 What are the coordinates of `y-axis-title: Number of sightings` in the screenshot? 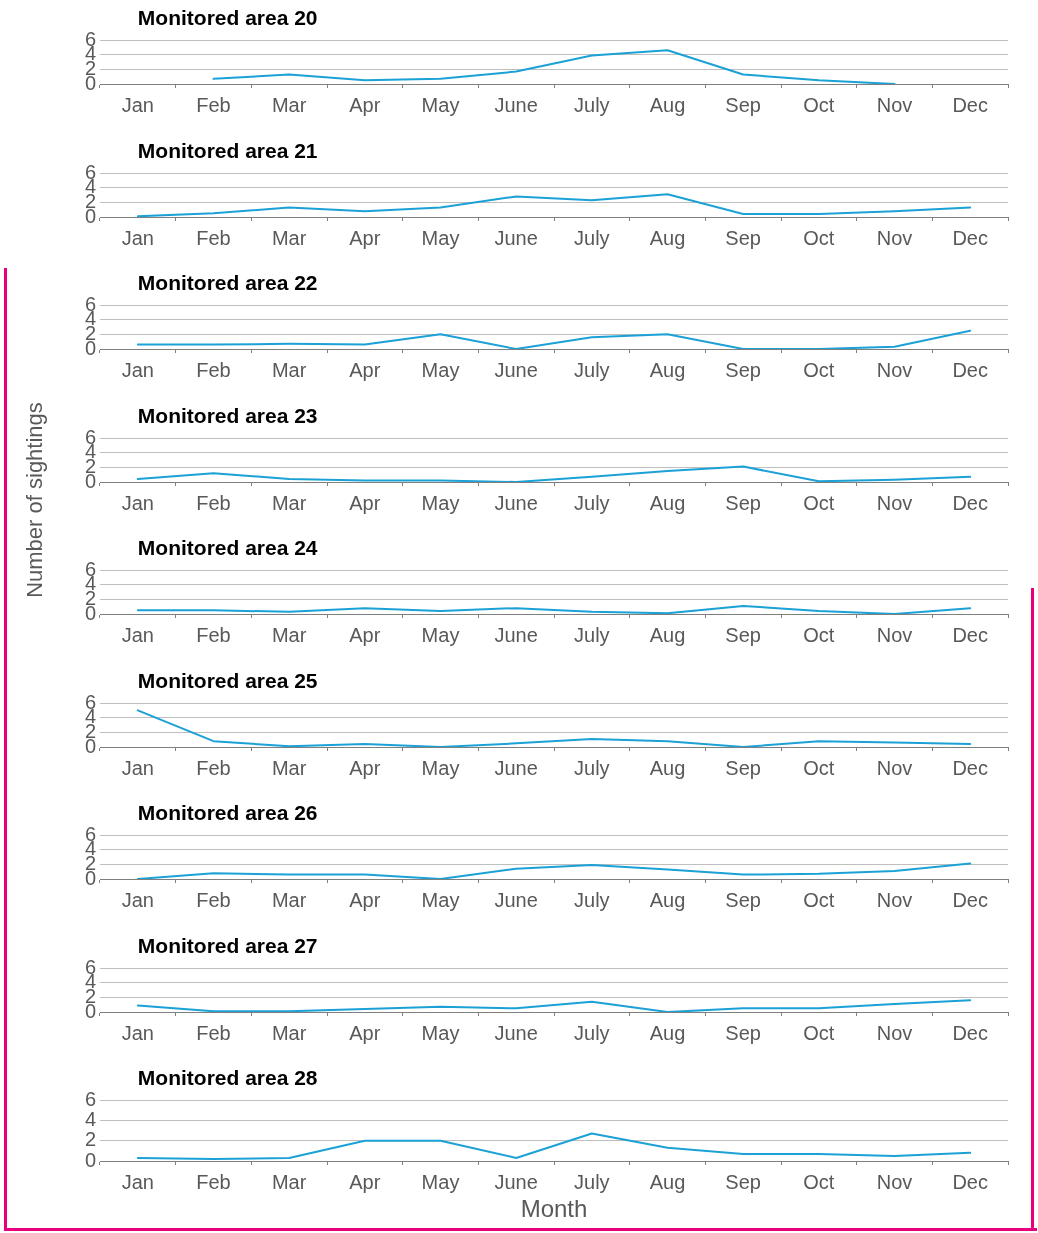 It's located at (35, 500).